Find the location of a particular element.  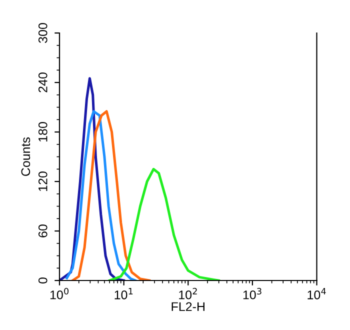

y-tick-label: 180 is located at coordinates (43, 132).